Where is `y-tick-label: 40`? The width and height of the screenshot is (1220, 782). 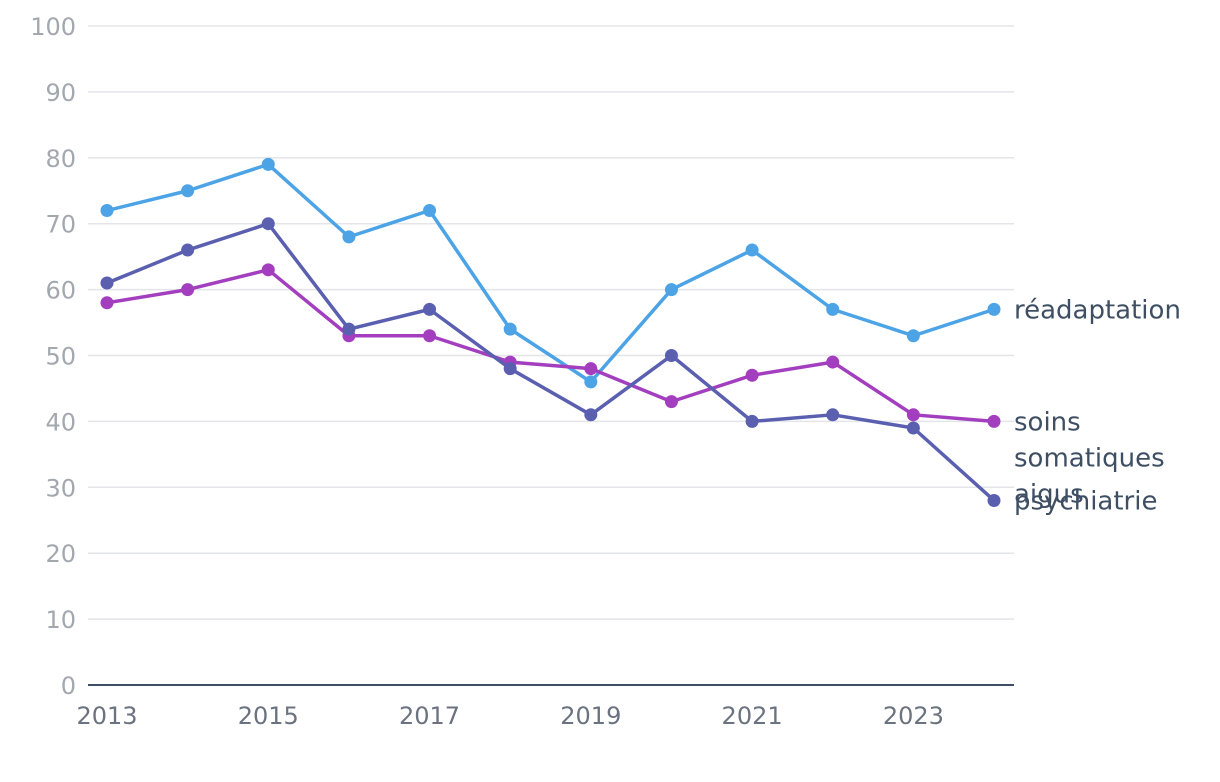
y-tick-label: 40 is located at coordinates (60, 422).